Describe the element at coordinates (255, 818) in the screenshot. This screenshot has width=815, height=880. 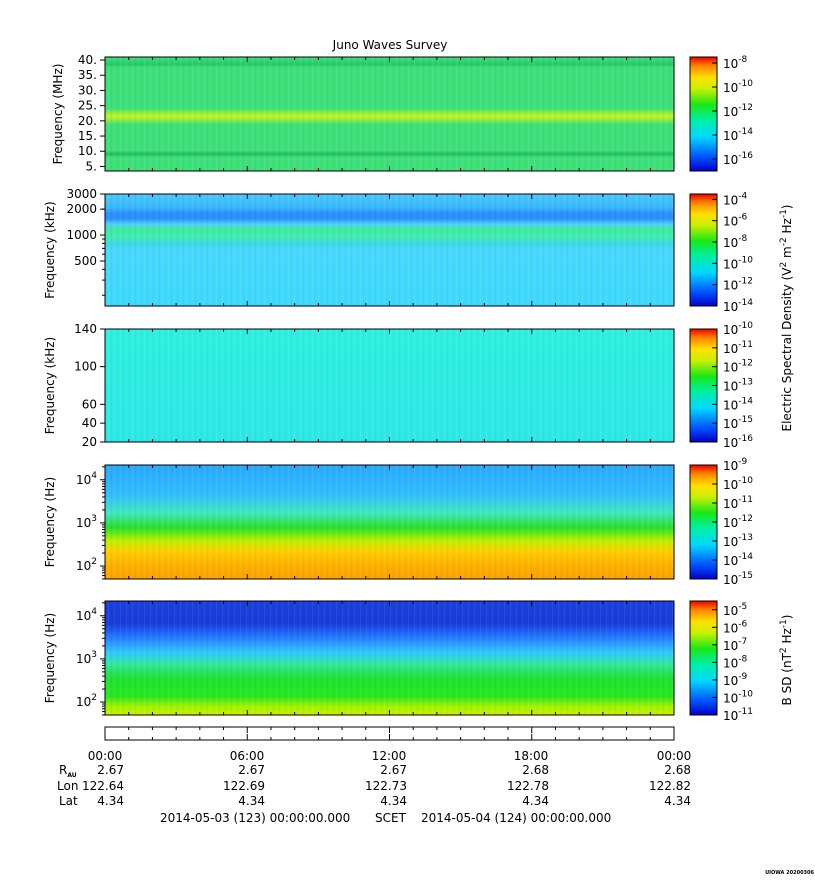
I see `time-range-start: 2014-05-03 (123) 00:00:00.000` at that location.